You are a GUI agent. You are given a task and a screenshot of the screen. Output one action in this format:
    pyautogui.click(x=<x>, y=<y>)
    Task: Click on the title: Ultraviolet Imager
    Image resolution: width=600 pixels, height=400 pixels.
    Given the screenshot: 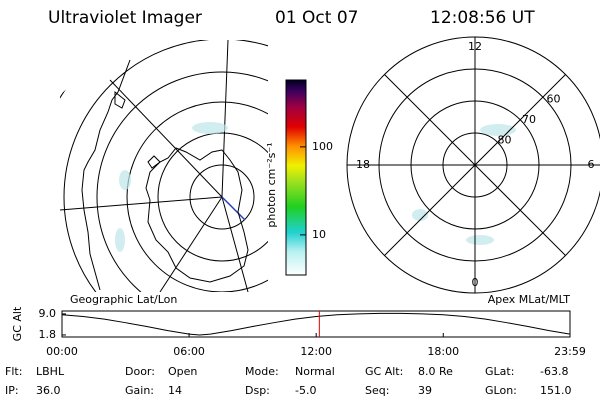 What is the action you would take?
    pyautogui.click(x=125, y=18)
    